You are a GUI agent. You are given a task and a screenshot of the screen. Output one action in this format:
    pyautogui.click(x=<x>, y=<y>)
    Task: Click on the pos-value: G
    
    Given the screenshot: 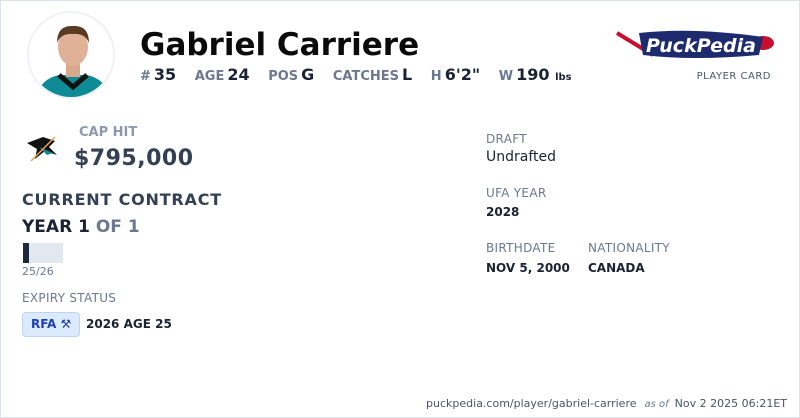 What is the action you would take?
    pyautogui.click(x=308, y=74)
    